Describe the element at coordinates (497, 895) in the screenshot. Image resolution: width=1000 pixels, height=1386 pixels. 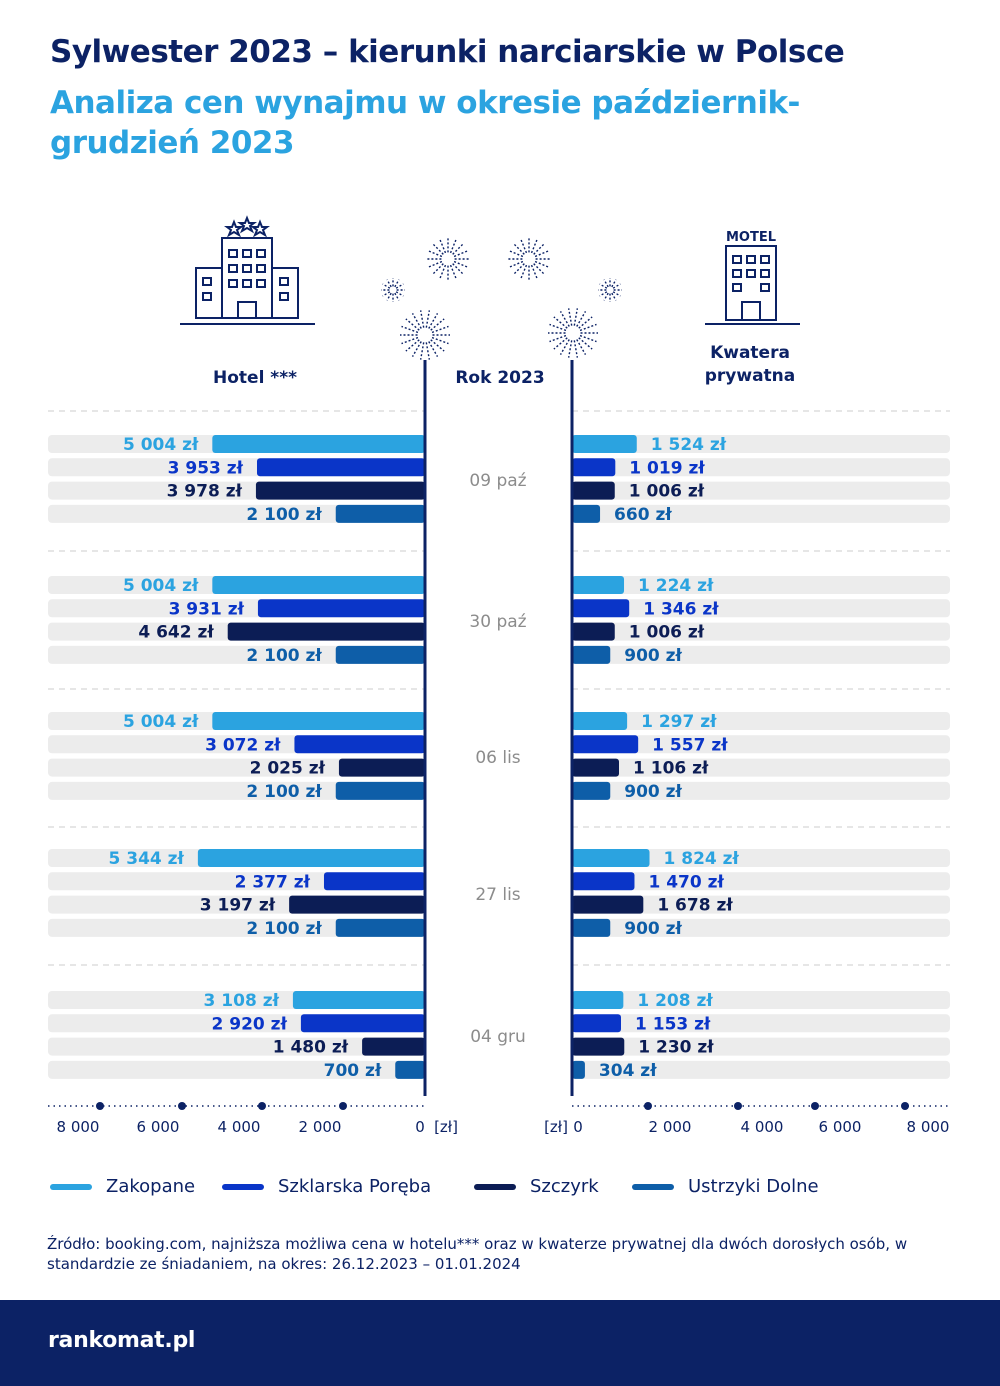
I see `date-label: 27 lis` at that location.